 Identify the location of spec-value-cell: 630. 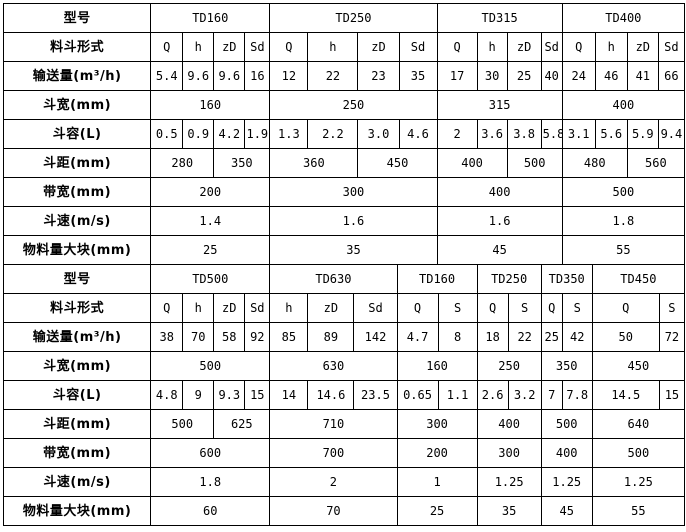
(333, 366).